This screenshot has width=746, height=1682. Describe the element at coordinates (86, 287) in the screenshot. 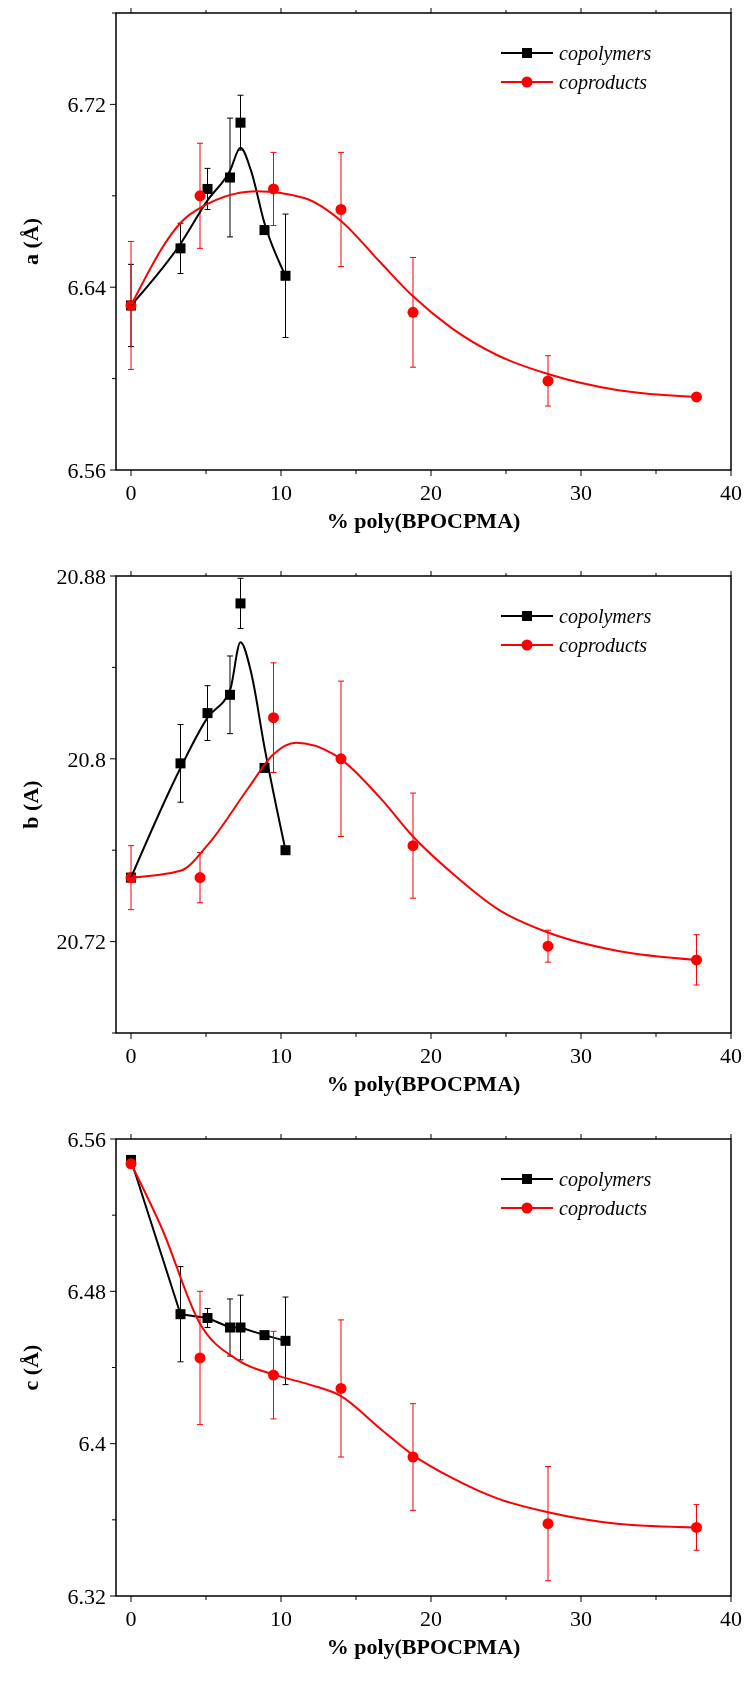

I see `y-tick-label: 6.64` at that location.